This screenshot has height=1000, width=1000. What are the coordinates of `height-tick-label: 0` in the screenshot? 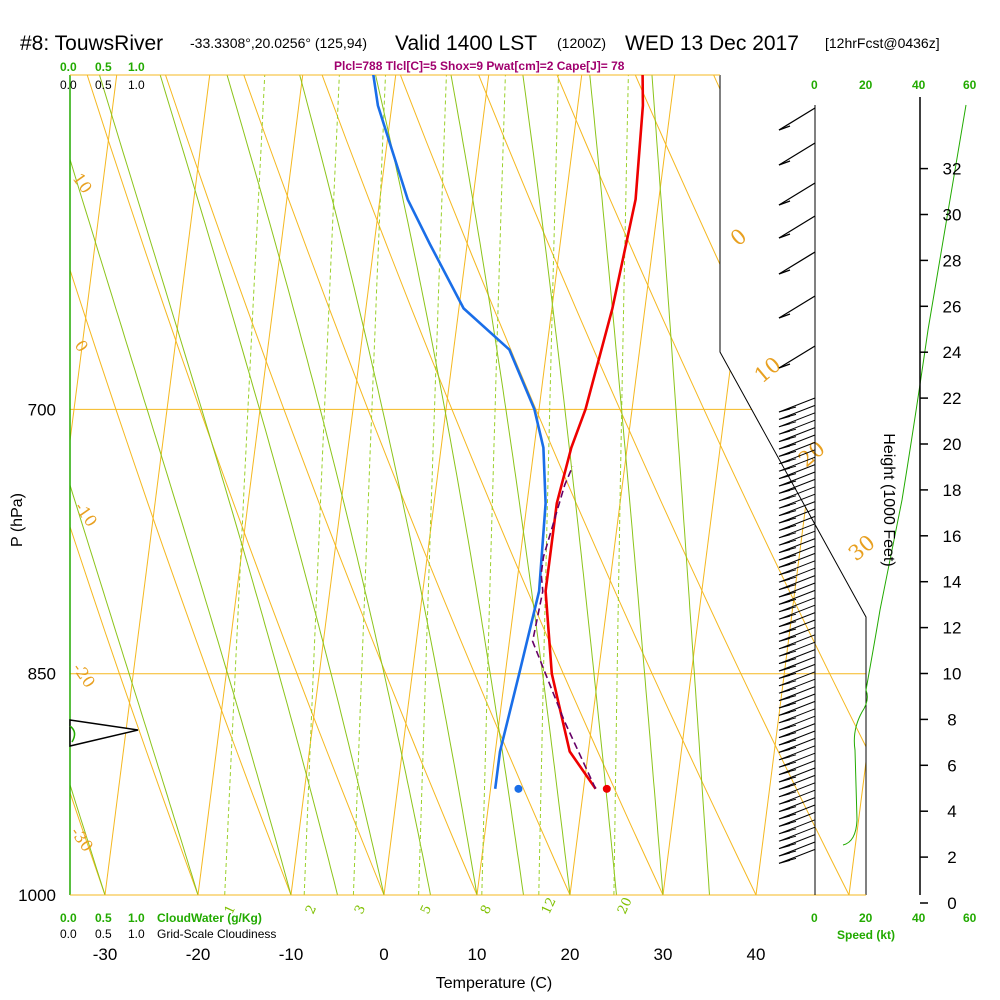 It's located at (951, 903).